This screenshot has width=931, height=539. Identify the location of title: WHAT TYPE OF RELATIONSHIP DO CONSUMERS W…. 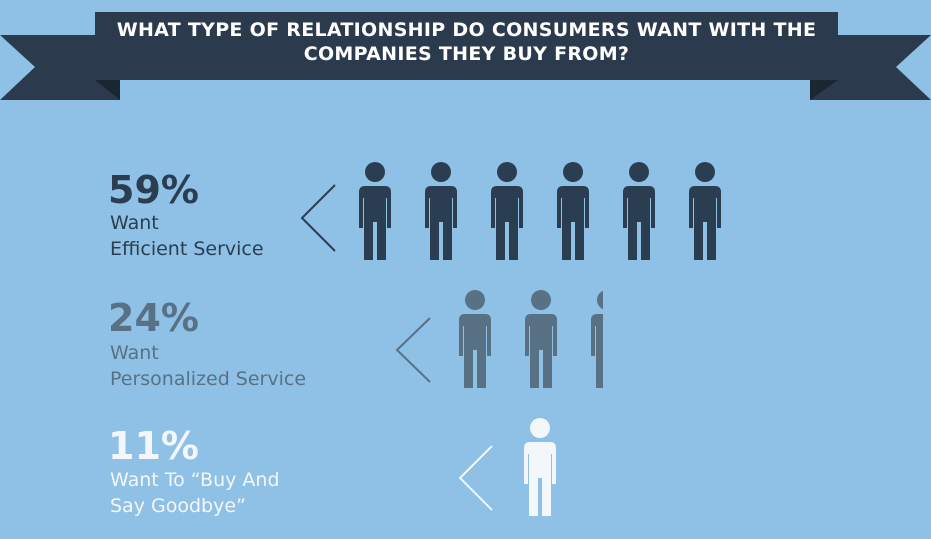
(466, 42).